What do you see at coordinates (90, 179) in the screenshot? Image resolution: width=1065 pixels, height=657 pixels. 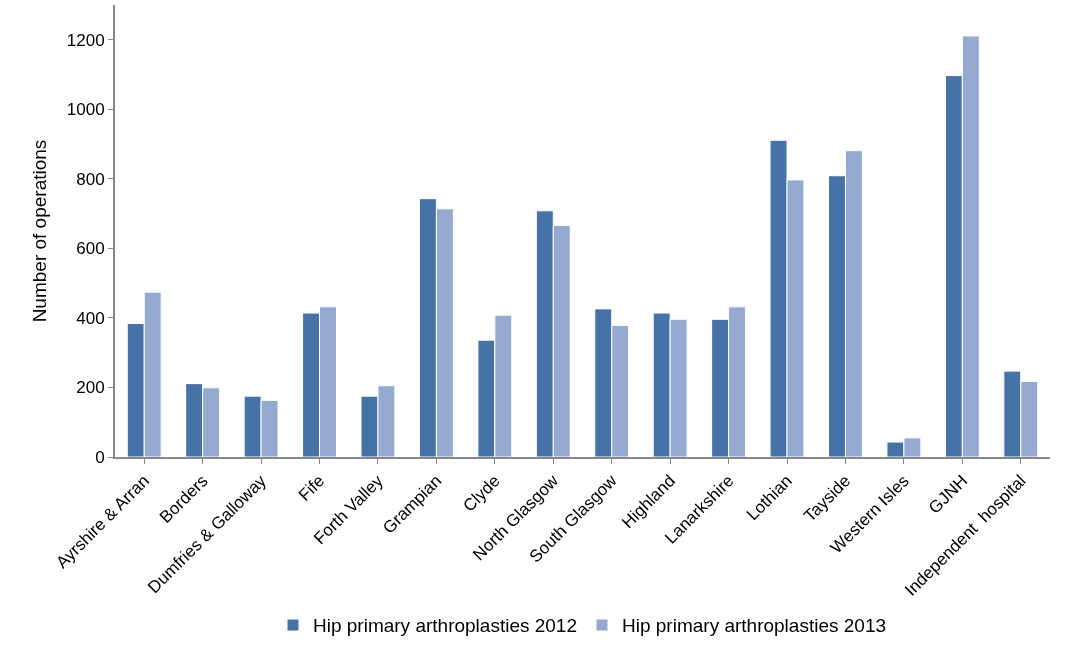 I see `y-tick-label: 800` at bounding box center [90, 179].